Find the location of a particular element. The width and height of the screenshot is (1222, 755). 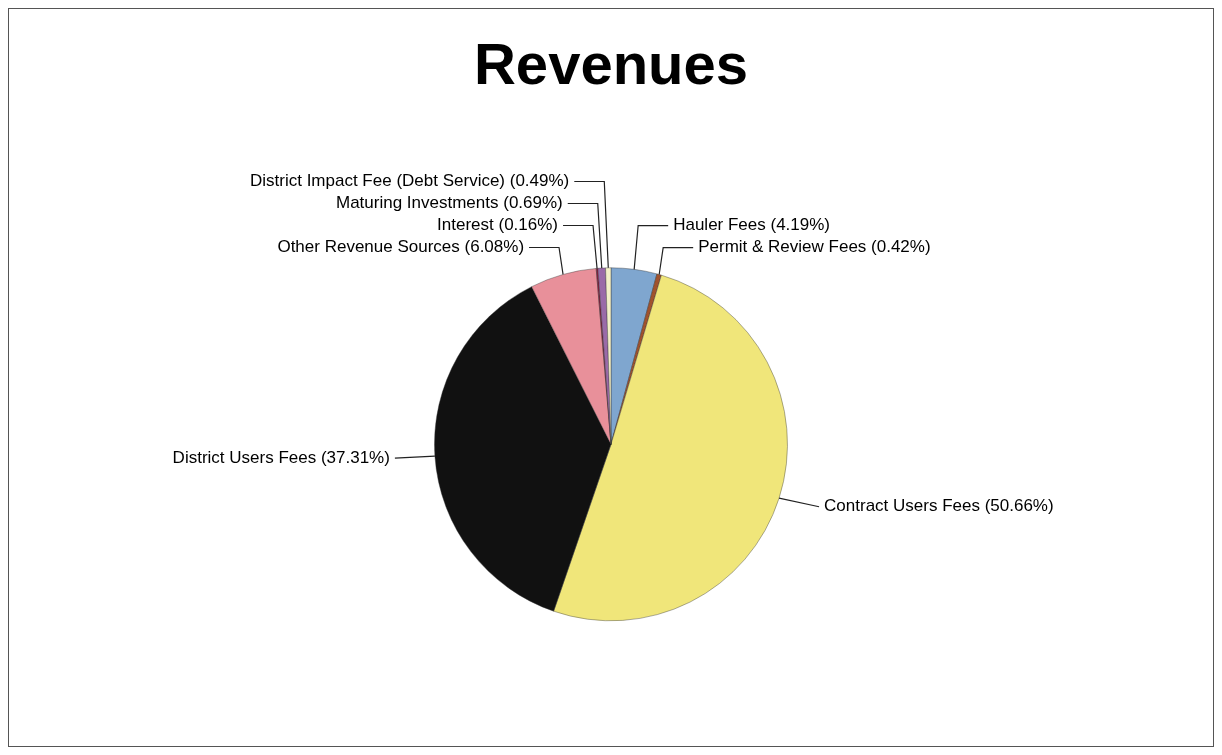

slice-label: Hauler Fees (4.19%) is located at coordinates (752, 225).